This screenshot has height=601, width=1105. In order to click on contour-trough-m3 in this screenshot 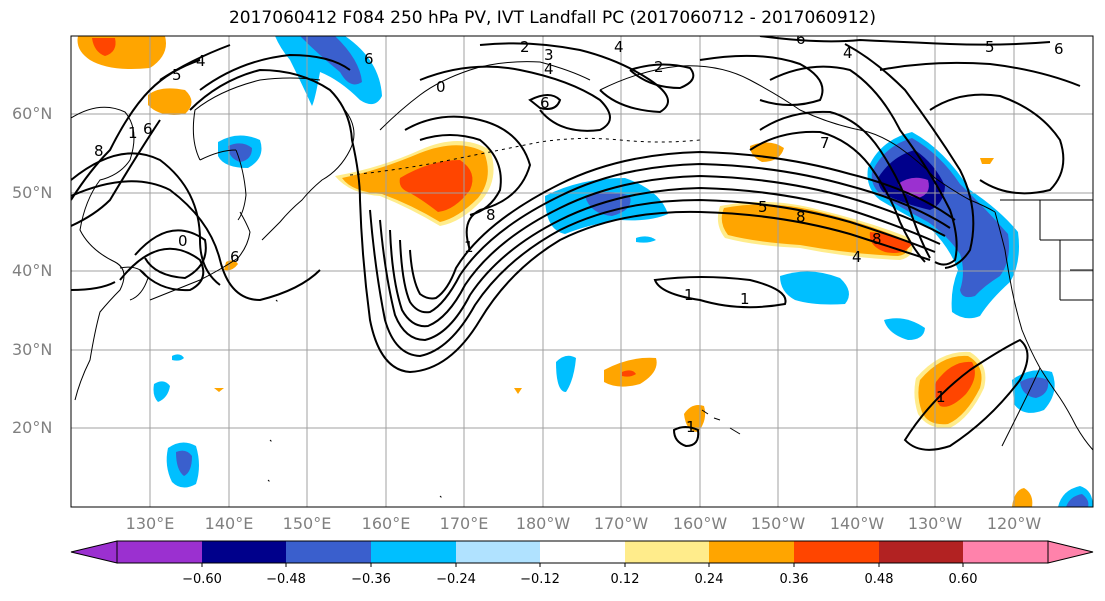, I will do `click(660, 264)`.